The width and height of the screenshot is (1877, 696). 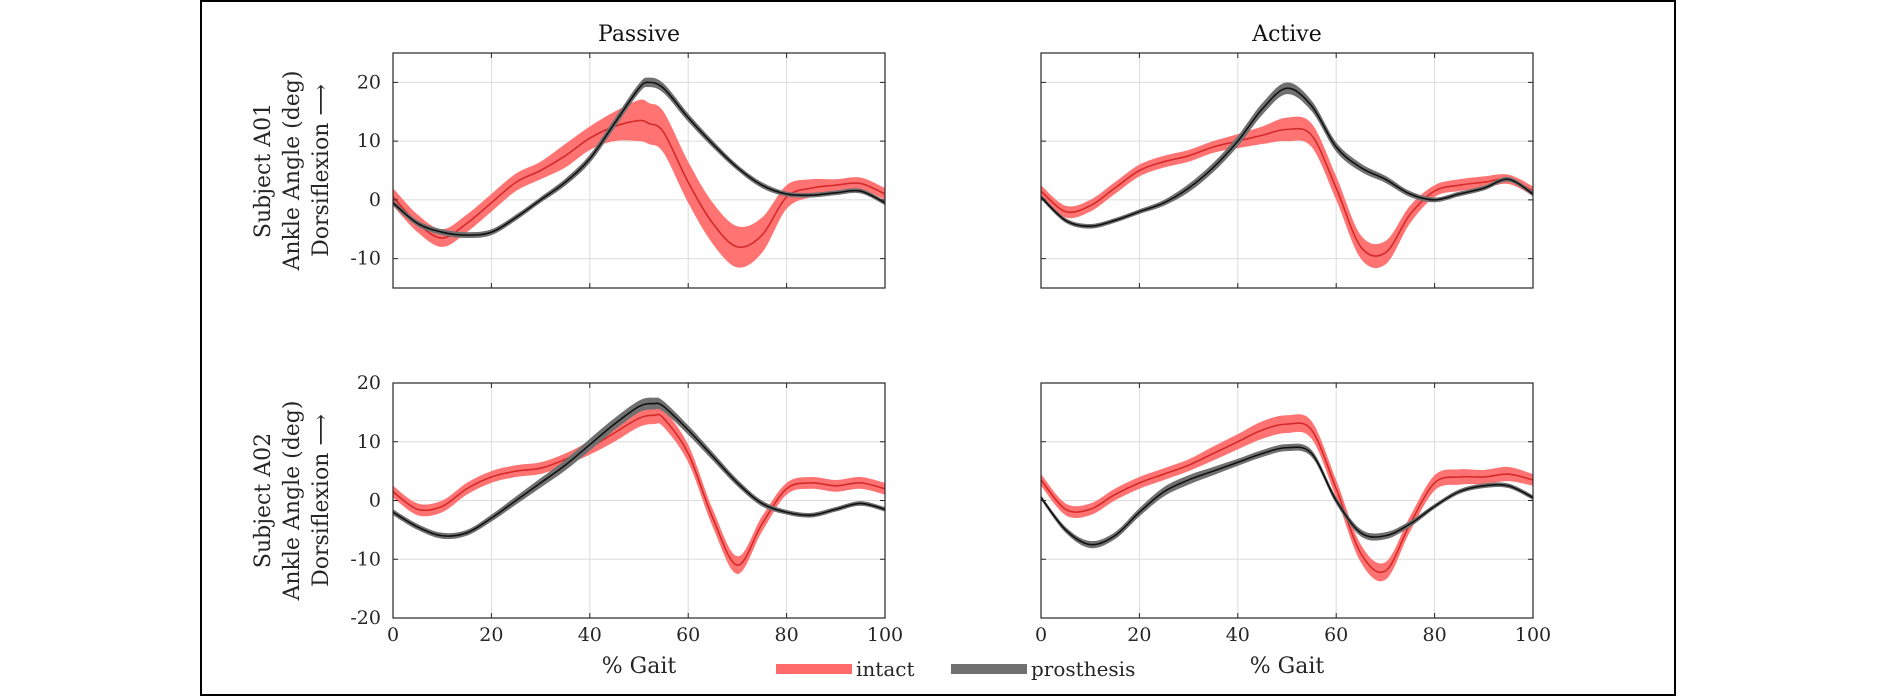 What do you see at coordinates (639, 34) in the screenshot?
I see `panel-title: Passive` at bounding box center [639, 34].